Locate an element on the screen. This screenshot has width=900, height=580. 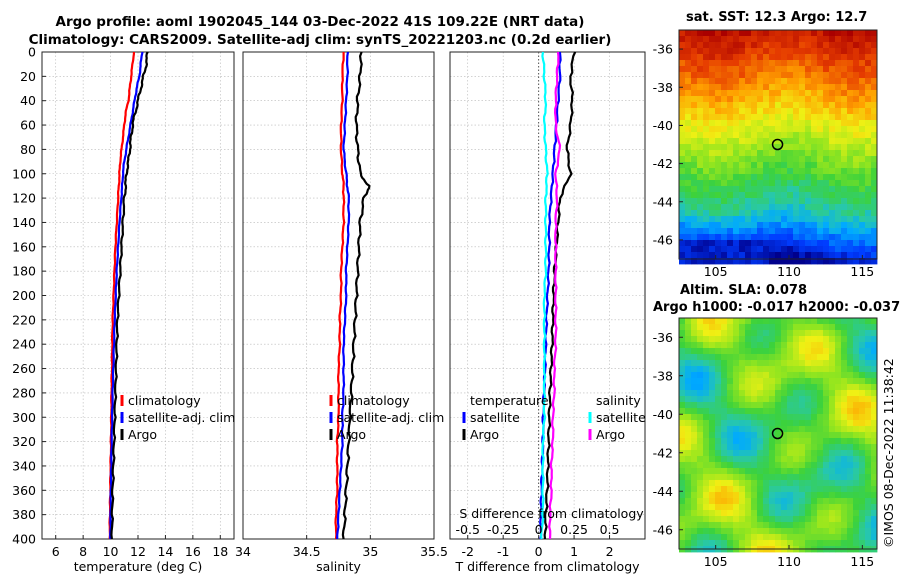
y-tick-label: 120 is located at coordinates (24, 198).